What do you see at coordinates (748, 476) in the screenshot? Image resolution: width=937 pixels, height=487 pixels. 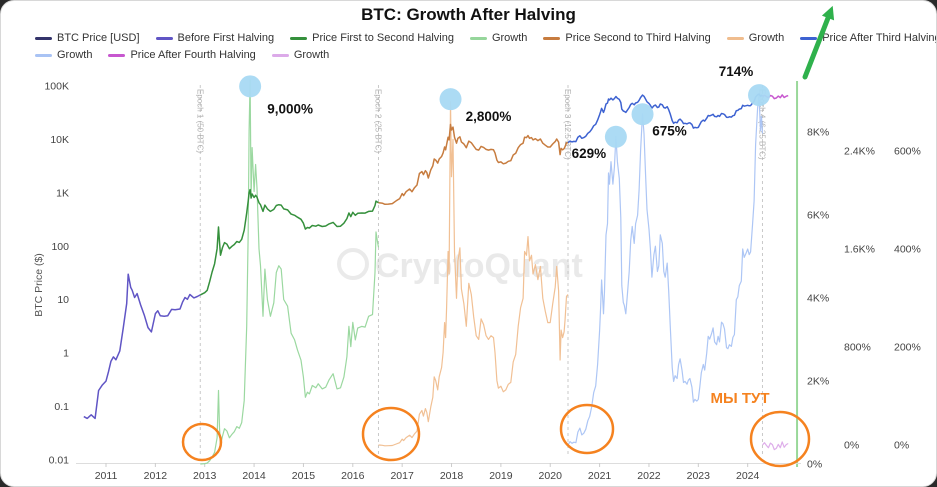 I see `x-tick-label: 2024` at bounding box center [748, 476].